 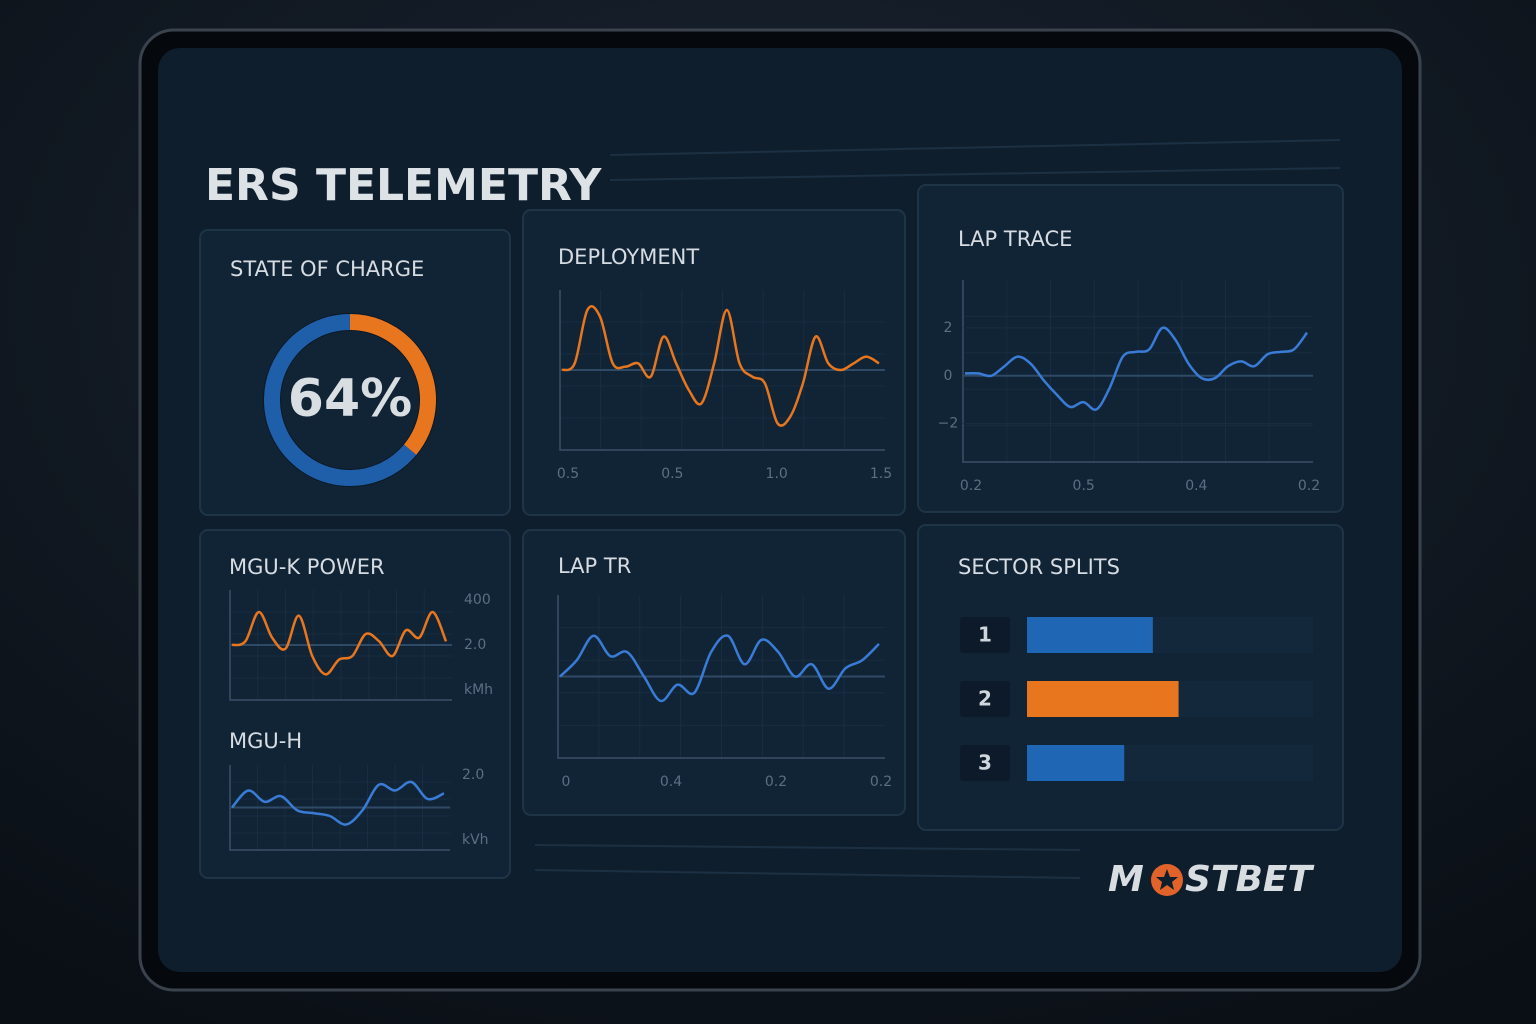 What do you see at coordinates (777, 474) in the screenshot?
I see `x-tick-label: 1.0` at bounding box center [777, 474].